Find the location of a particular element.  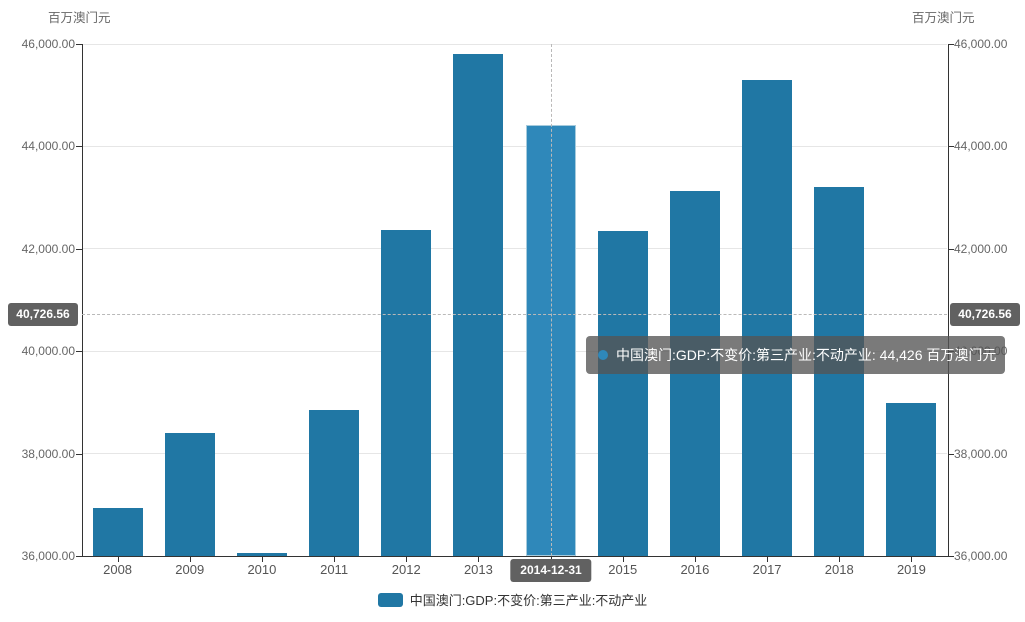

bar-2017 is located at coordinates (767, 318).